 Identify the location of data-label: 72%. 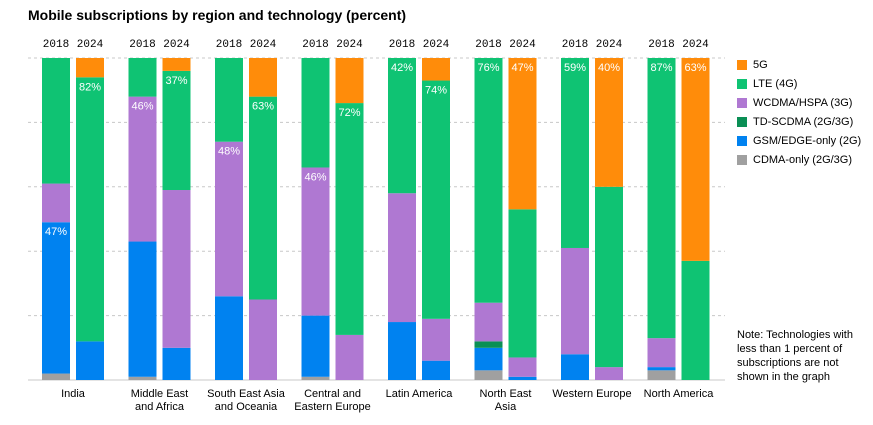
(349, 113).